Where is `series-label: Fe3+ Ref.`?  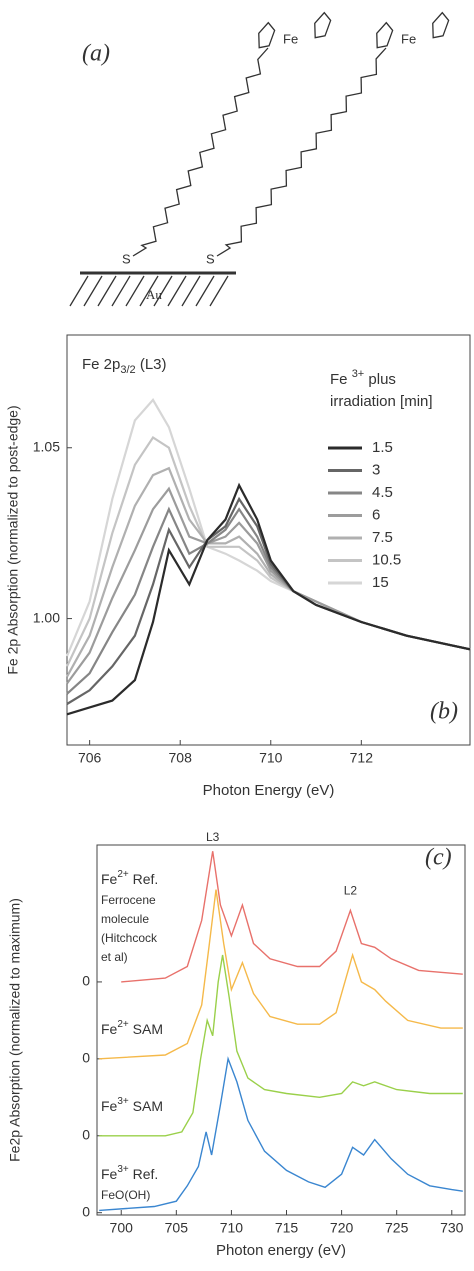 series-label: Fe3+ Ref. is located at coordinates (129, 1173).